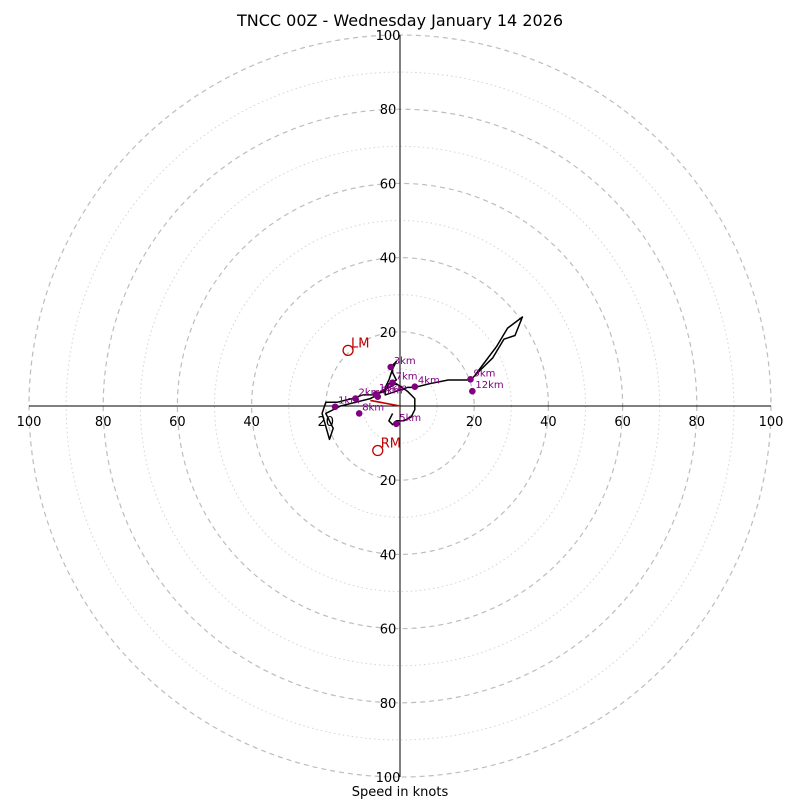 The width and height of the screenshot is (800, 800). What do you see at coordinates (400, 792) in the screenshot?
I see `x-axis-label: Speed in knots` at bounding box center [400, 792].